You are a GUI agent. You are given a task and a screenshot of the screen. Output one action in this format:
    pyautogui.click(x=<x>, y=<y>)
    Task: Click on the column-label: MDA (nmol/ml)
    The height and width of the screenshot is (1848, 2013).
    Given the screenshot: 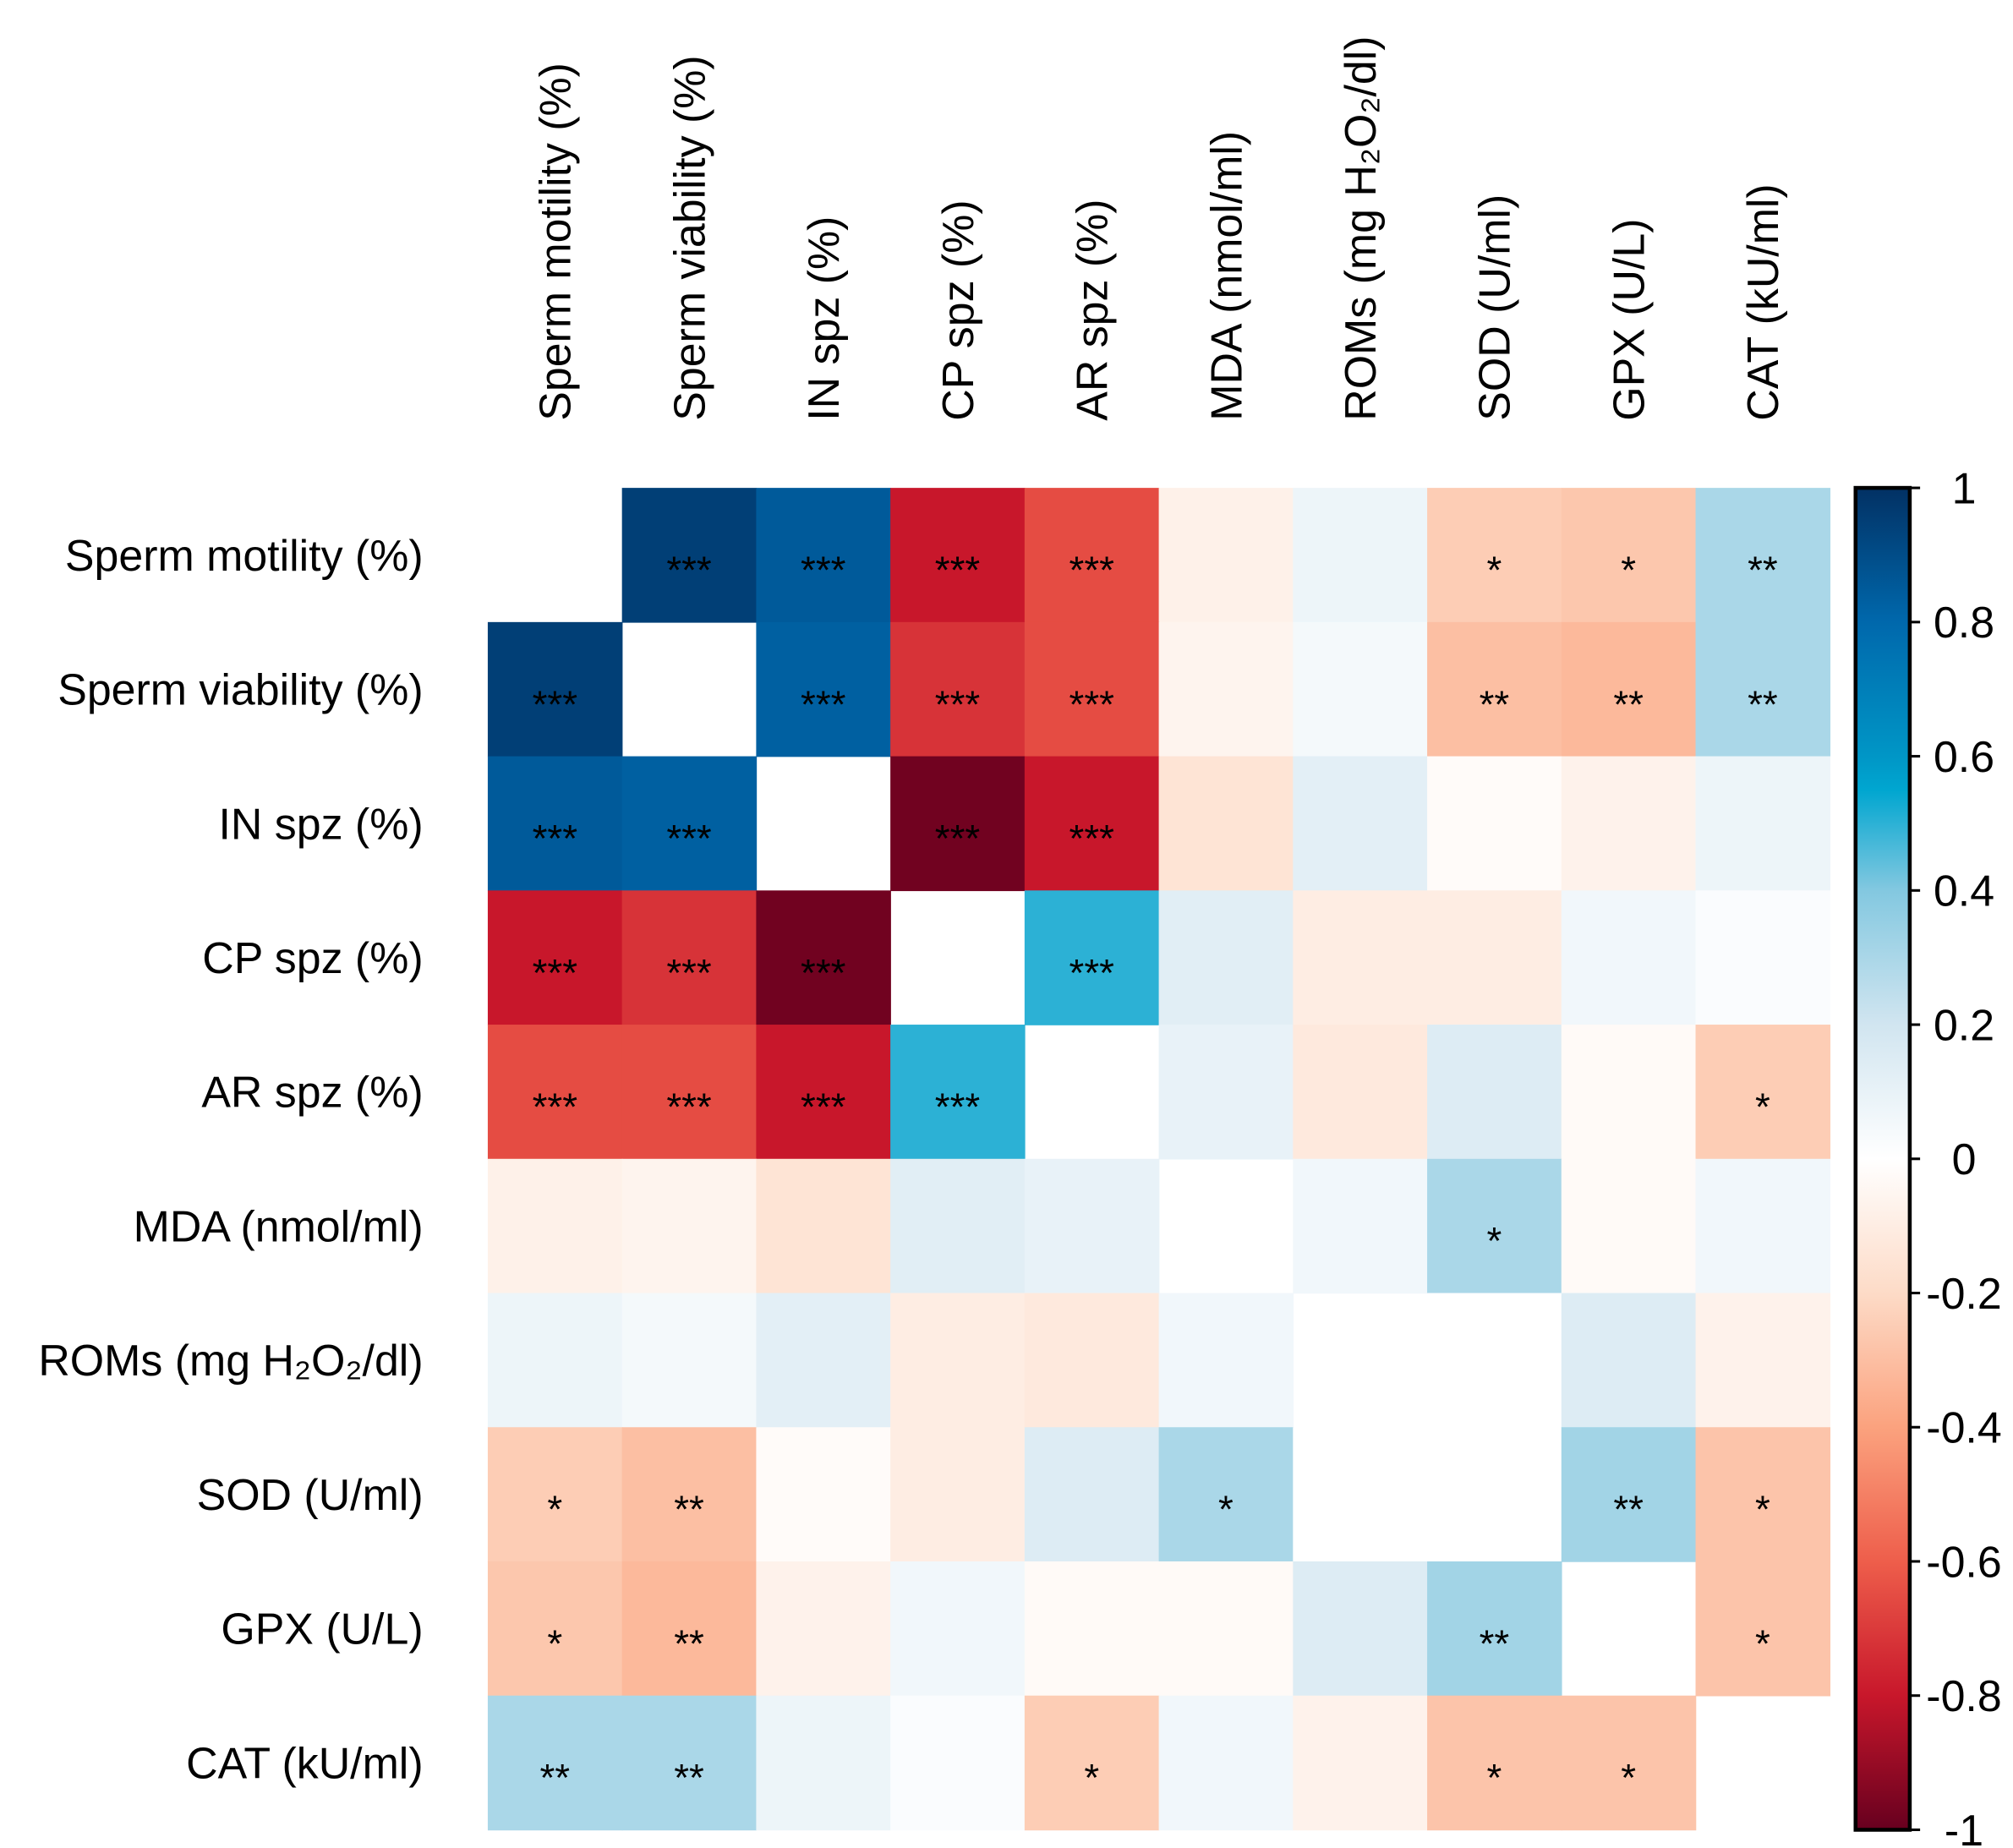 What is the action you would take?
    pyautogui.click(x=1226, y=276)
    